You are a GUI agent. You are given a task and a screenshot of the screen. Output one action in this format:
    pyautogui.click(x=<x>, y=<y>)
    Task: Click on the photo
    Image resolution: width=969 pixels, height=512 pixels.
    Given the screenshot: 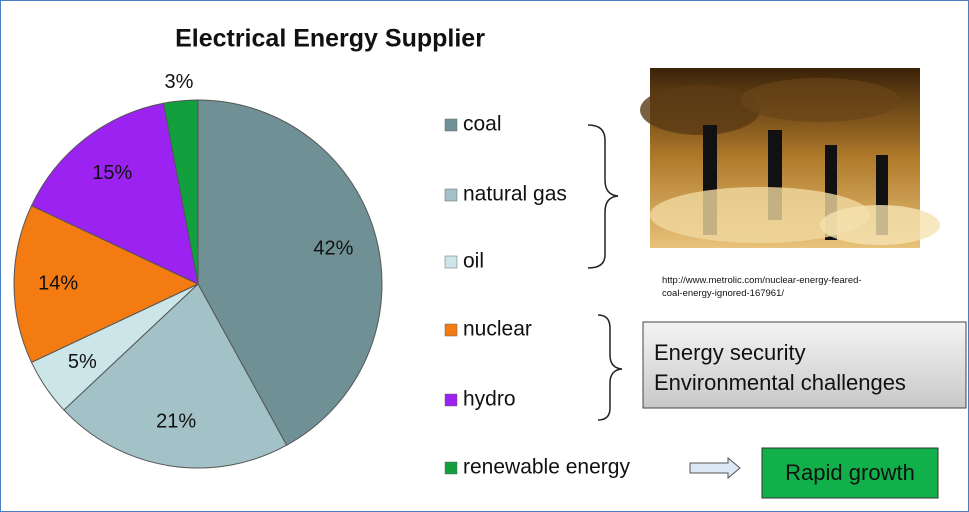 What is the action you would take?
    pyautogui.click(x=790, y=158)
    